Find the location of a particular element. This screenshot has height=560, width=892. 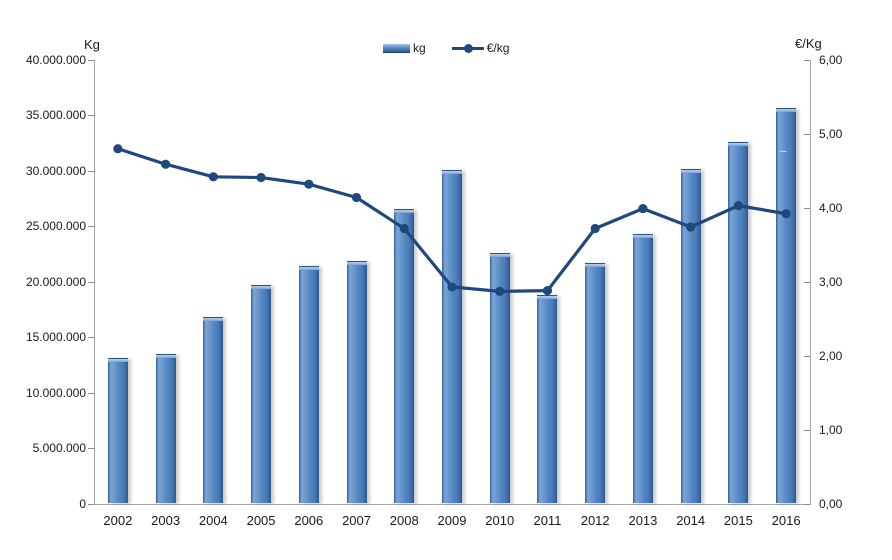

legend-item-eur-per-kg: €/kg is located at coordinates (480, 48).